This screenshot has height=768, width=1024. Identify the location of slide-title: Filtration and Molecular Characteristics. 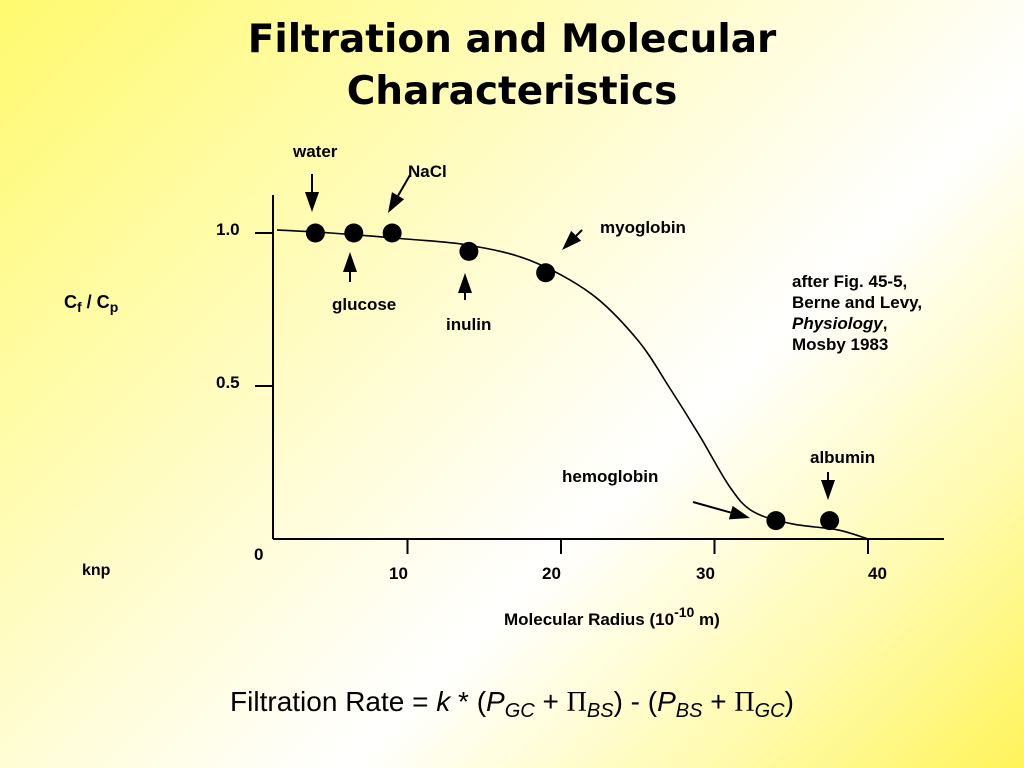
(512, 66).